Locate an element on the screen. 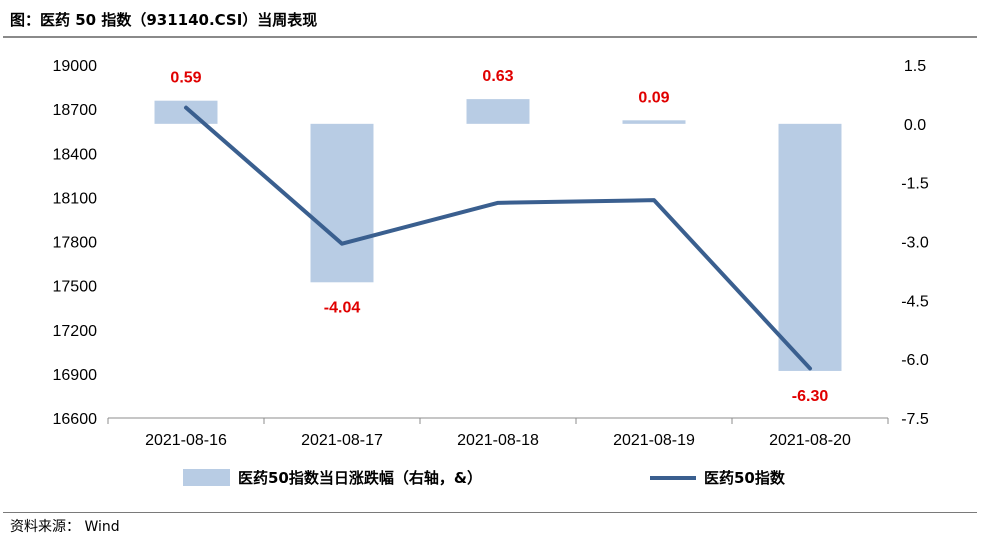 The height and width of the screenshot is (548, 981). left-tick-label: 17500 is located at coordinates (75, 287).